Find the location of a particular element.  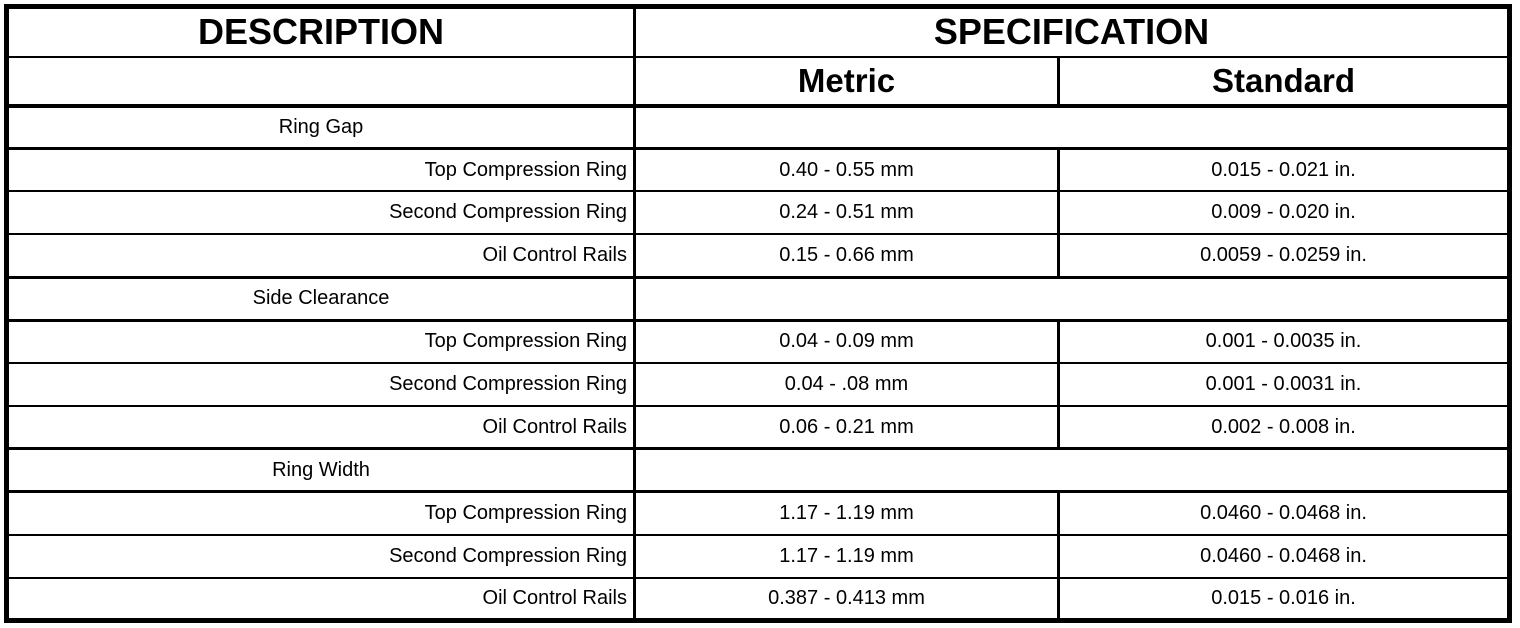

standard-value: 0.001 - 0.0035 in. is located at coordinates (1284, 342).